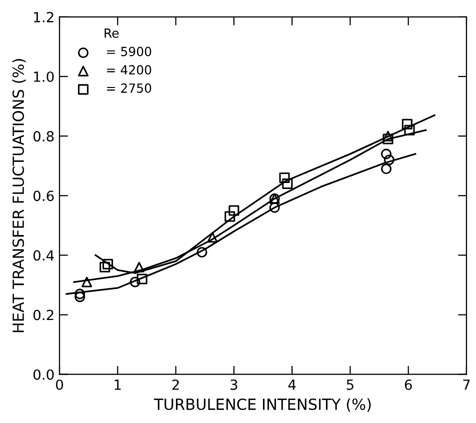 Image resolution: width=476 pixels, height=423 pixels. Describe the element at coordinates (408, 384) in the screenshot. I see `x-tick-label: 6` at that location.